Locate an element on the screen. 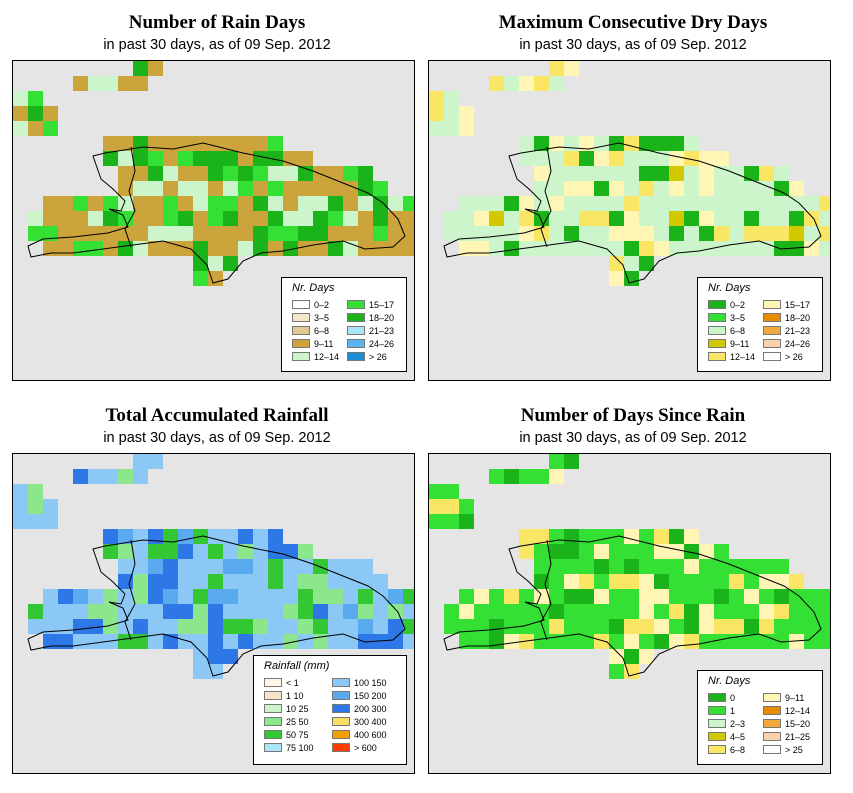 This screenshot has height=793, width=853. legend-label: 0 is located at coordinates (733, 698).